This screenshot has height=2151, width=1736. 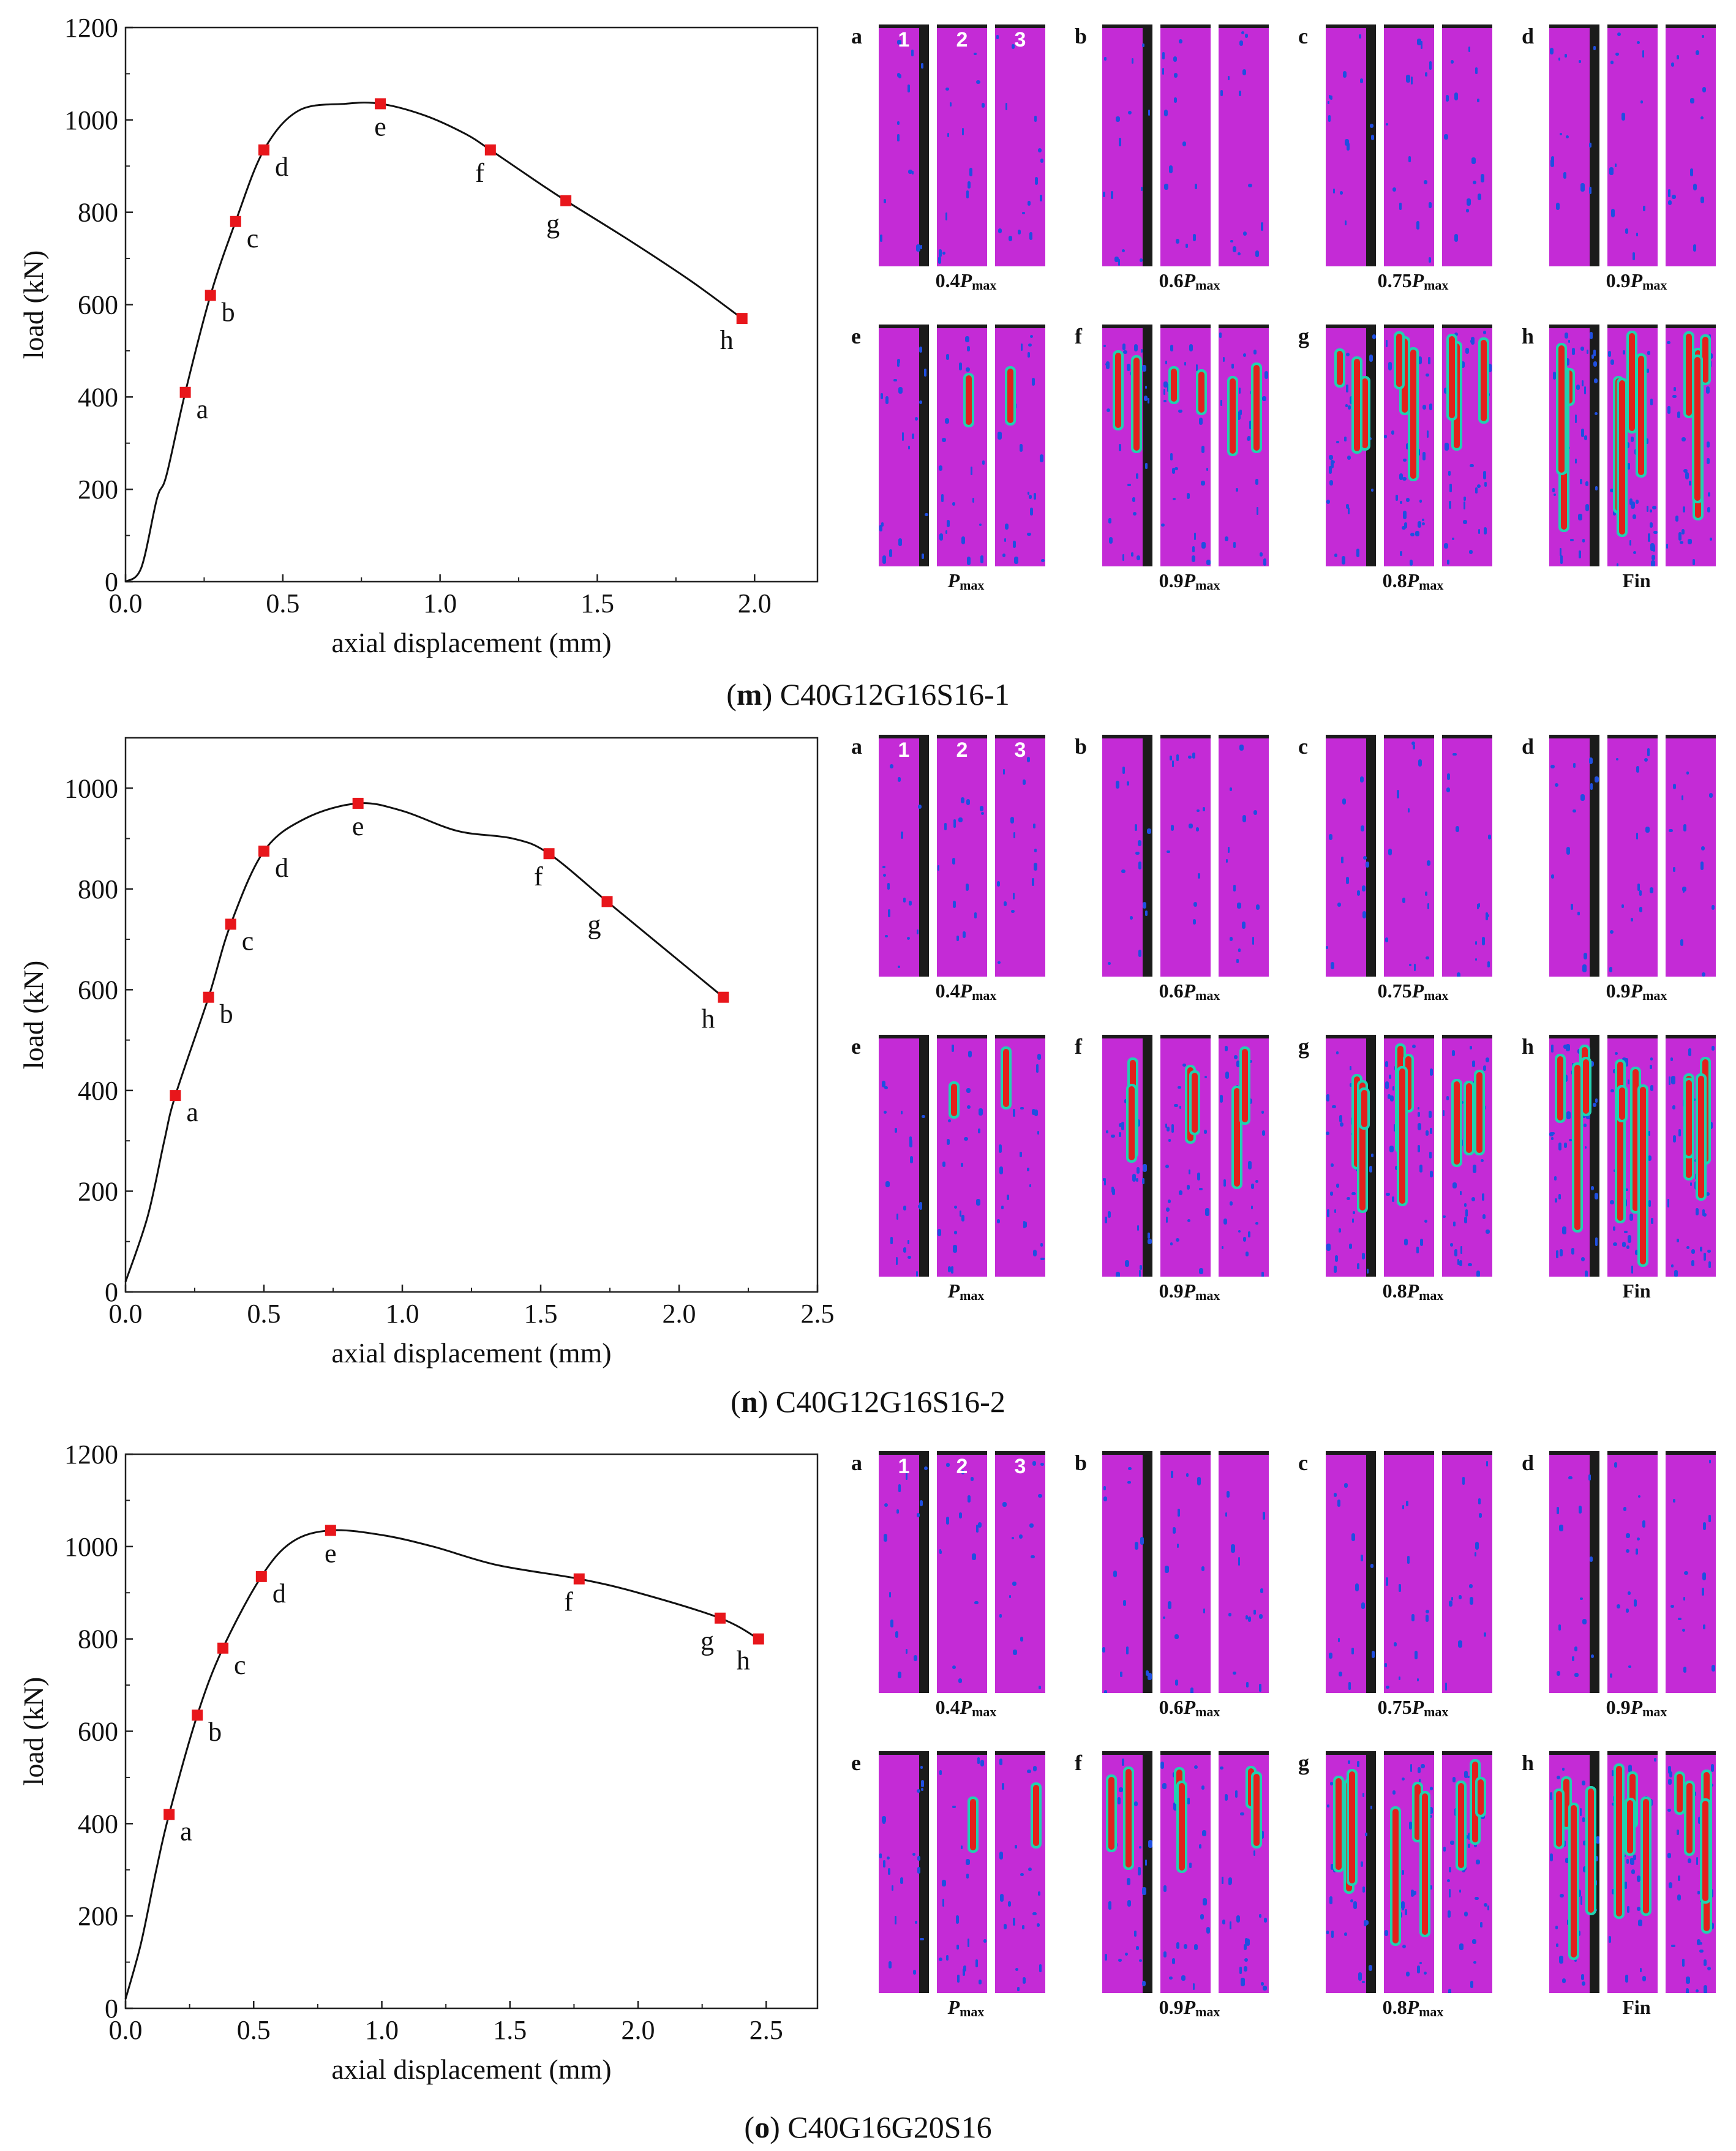 I want to click on dic-panel-c: c 0.75Pmax, so click(x=1402, y=165).